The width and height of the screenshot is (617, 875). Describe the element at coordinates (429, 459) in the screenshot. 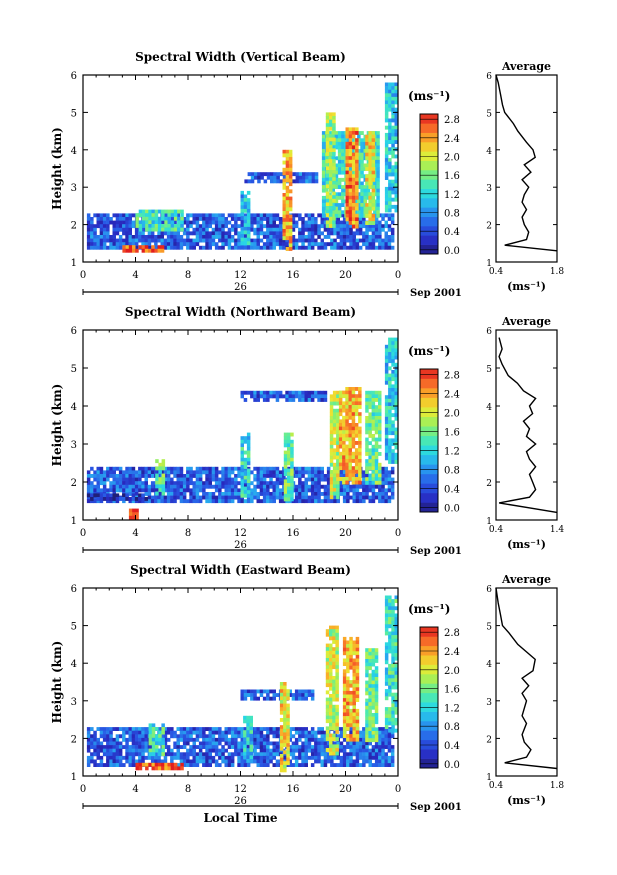

I see `colorbar-segment` at that location.